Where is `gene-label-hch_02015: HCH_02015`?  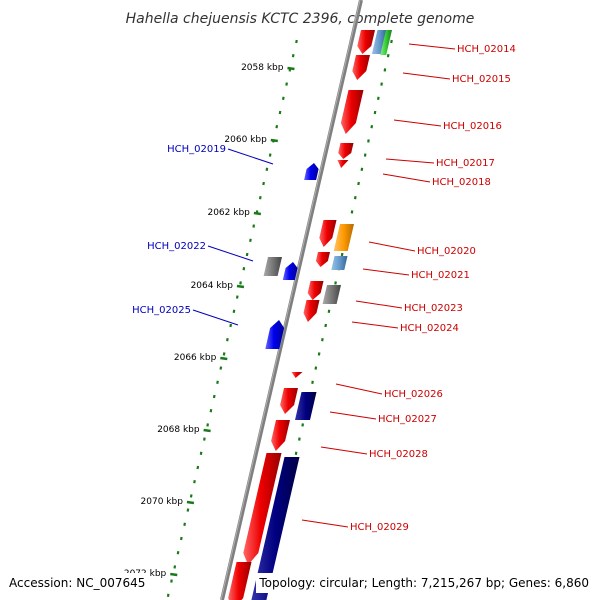 gene-label-hch_02015: HCH_02015 is located at coordinates (481, 79).